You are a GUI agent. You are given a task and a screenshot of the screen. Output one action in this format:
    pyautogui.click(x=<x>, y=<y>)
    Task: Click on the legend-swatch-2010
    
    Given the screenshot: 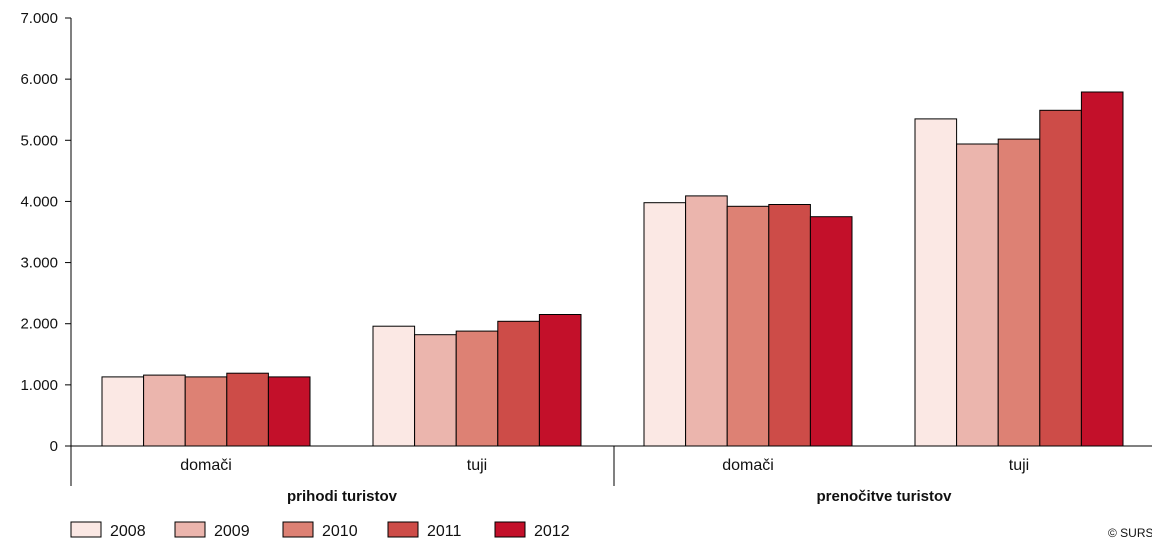 What is the action you would take?
    pyautogui.click(x=298, y=529)
    